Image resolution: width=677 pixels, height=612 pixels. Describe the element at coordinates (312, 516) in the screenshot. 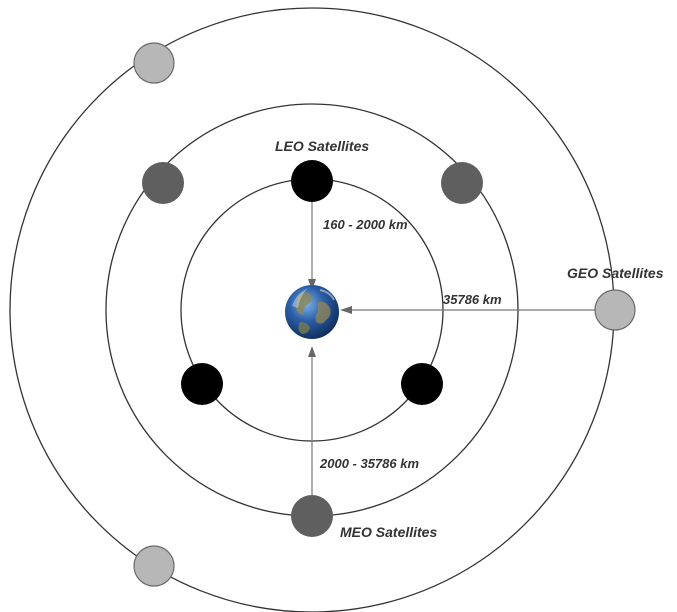

I see `meo-satellite-bottom` at that location.